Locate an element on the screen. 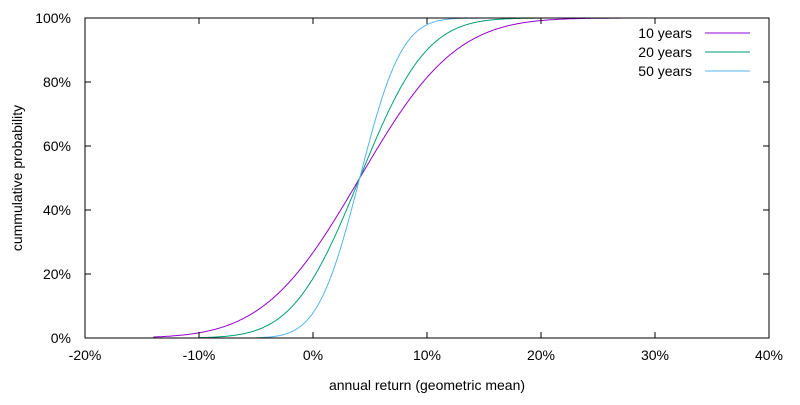 This screenshot has height=405, width=800. legend-label: 10 years is located at coordinates (665, 33).